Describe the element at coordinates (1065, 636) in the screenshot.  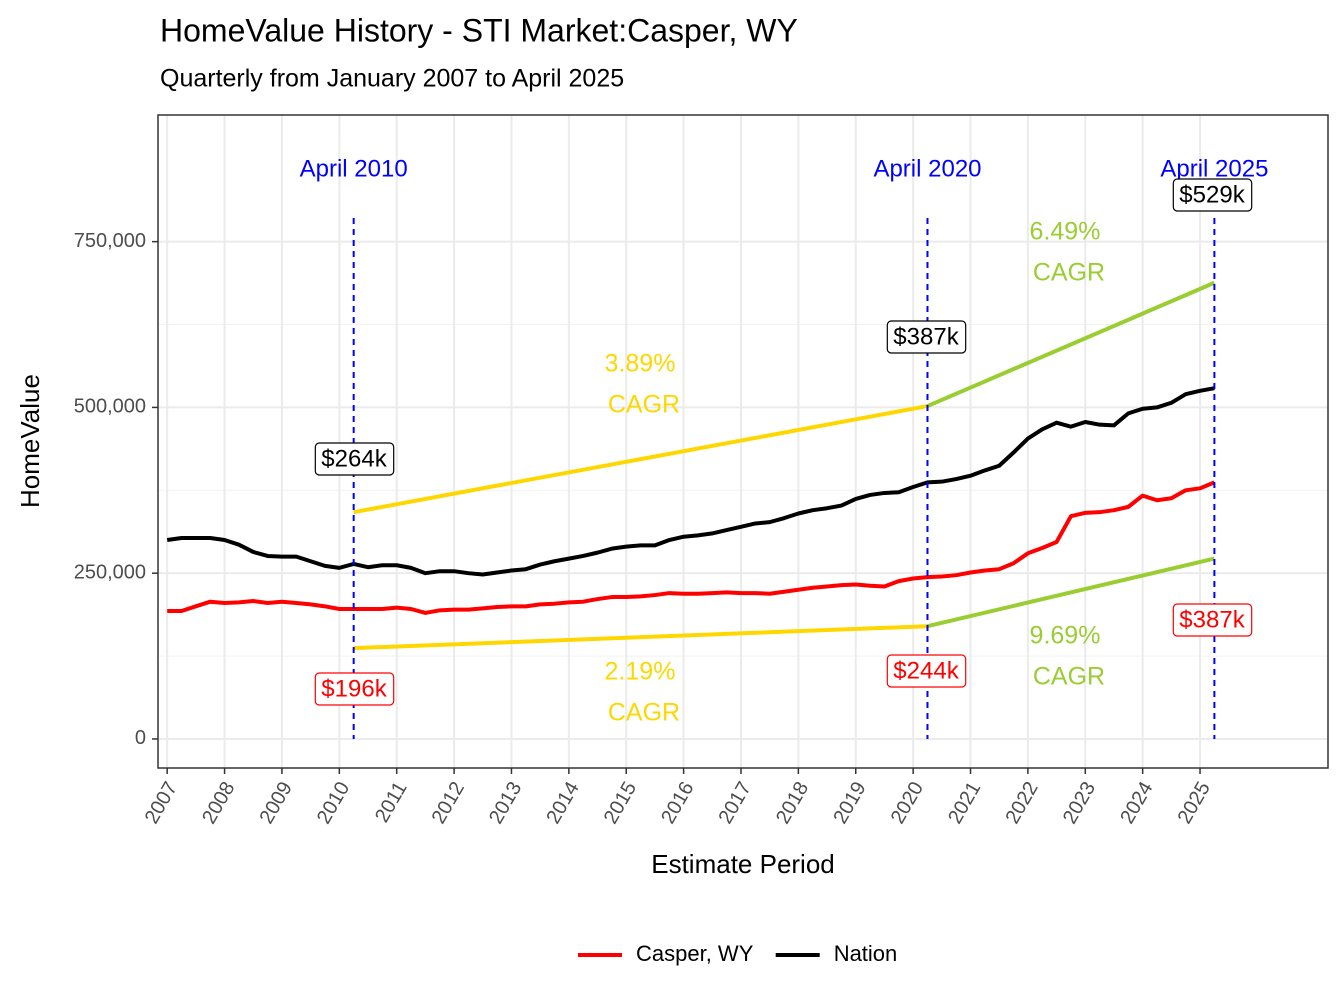
I see `cagr-rate: 9.69%` at that location.